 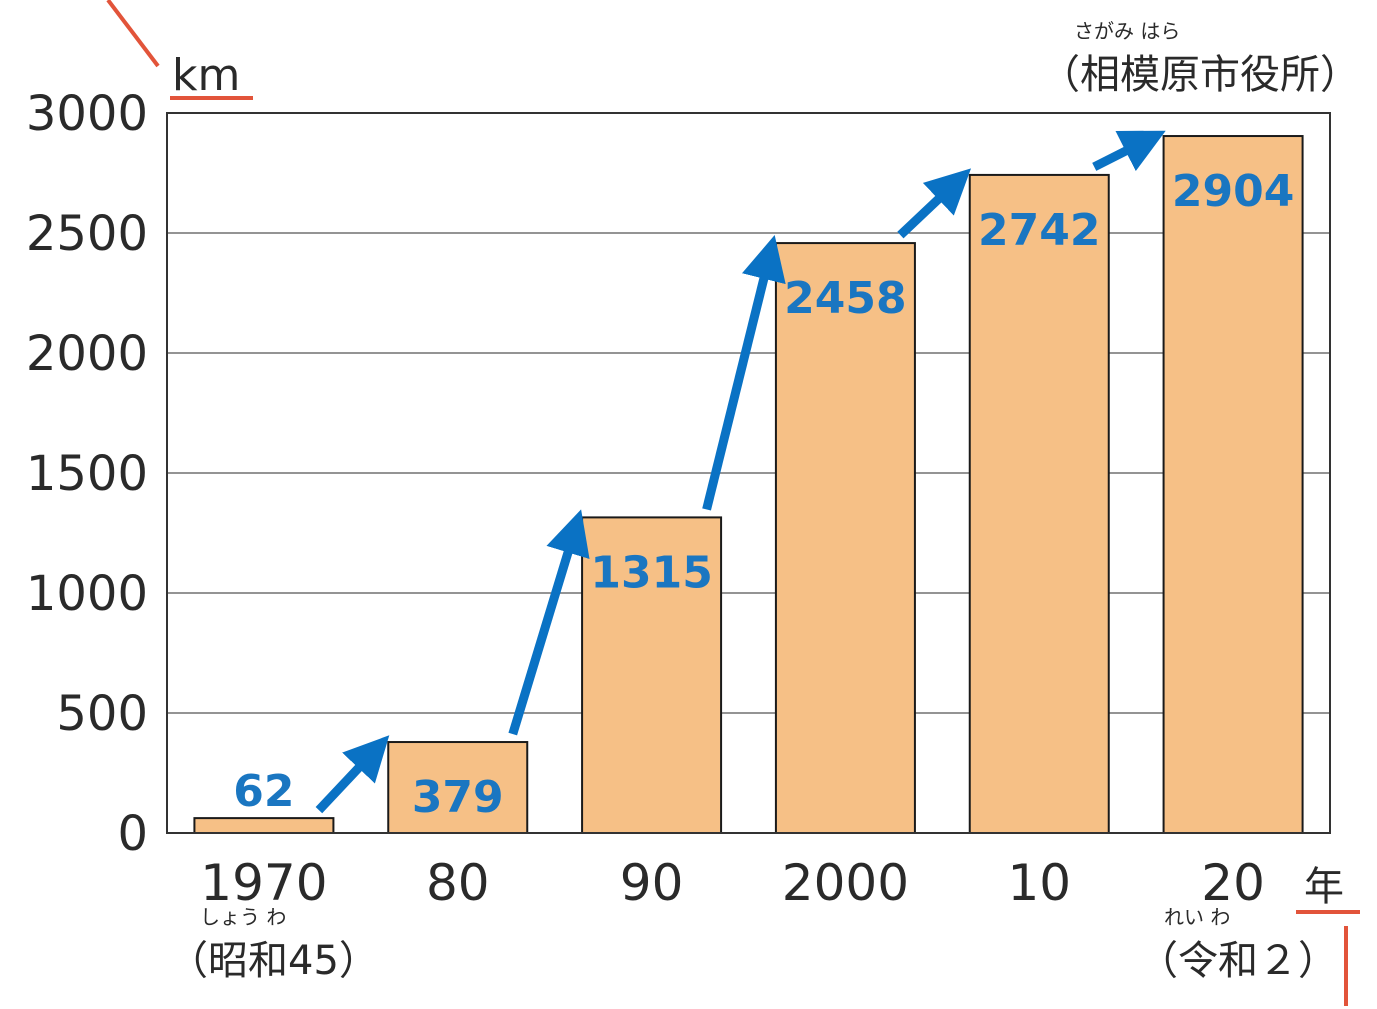 What do you see at coordinates (1039, 230) in the screenshot?
I see `data-label: 2742` at bounding box center [1039, 230].